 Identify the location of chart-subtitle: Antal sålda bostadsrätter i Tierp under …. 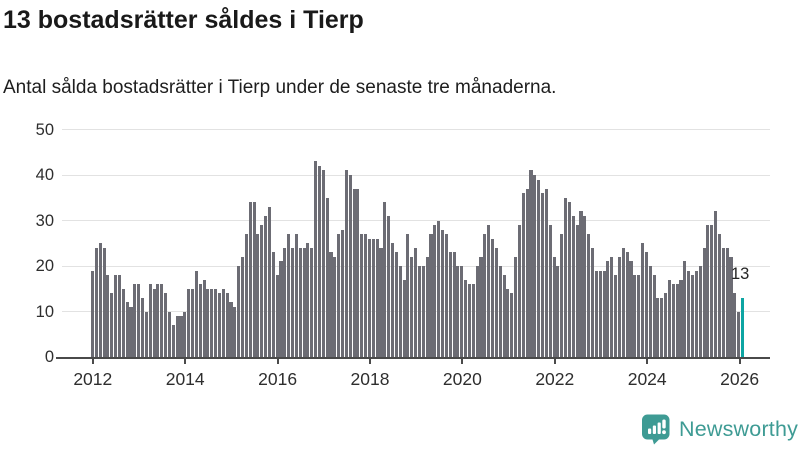
(280, 87).